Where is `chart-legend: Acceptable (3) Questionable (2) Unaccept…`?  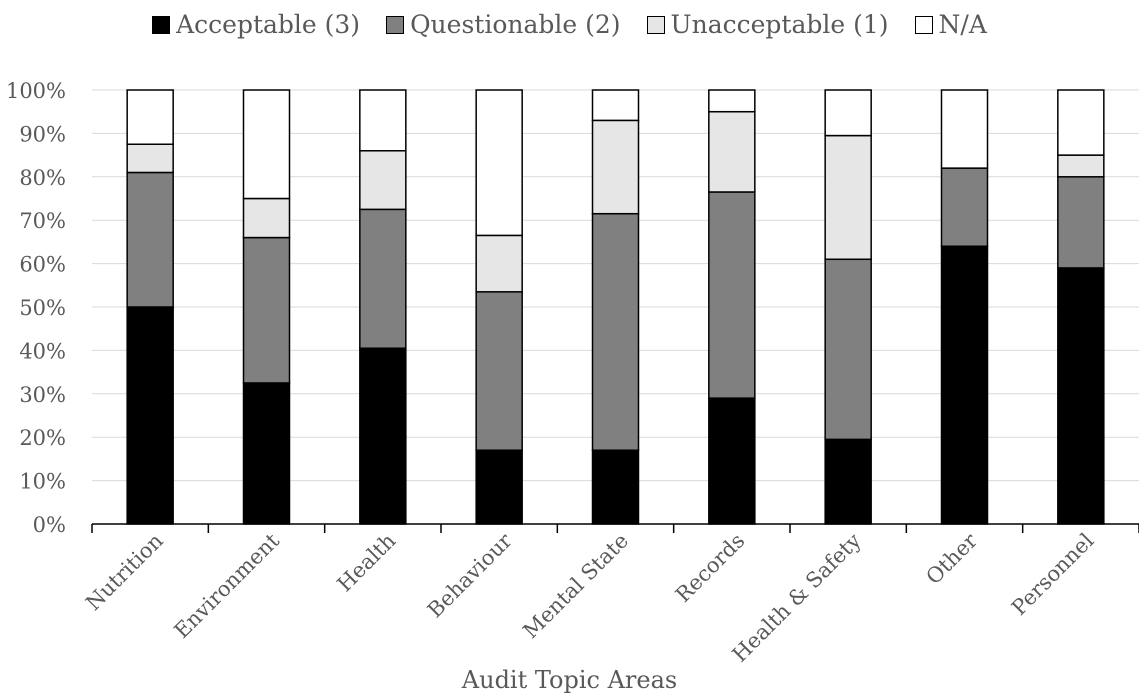 chart-legend: Acceptable (3) Questionable (2) Unaccept… is located at coordinates (569, 24).